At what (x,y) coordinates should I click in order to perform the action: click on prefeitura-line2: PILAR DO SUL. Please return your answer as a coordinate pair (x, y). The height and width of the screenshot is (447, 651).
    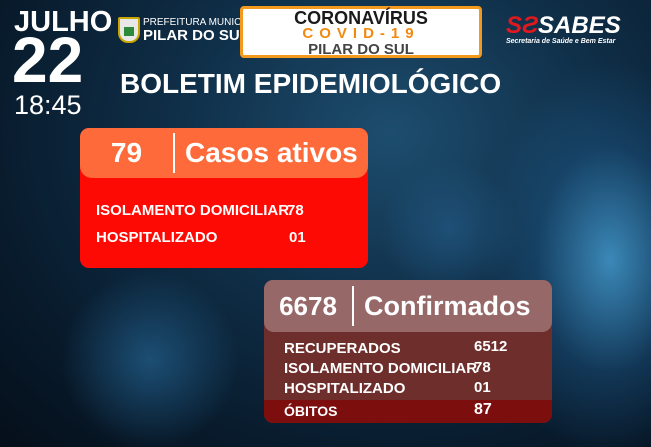
    Looking at the image, I should click on (196, 35).